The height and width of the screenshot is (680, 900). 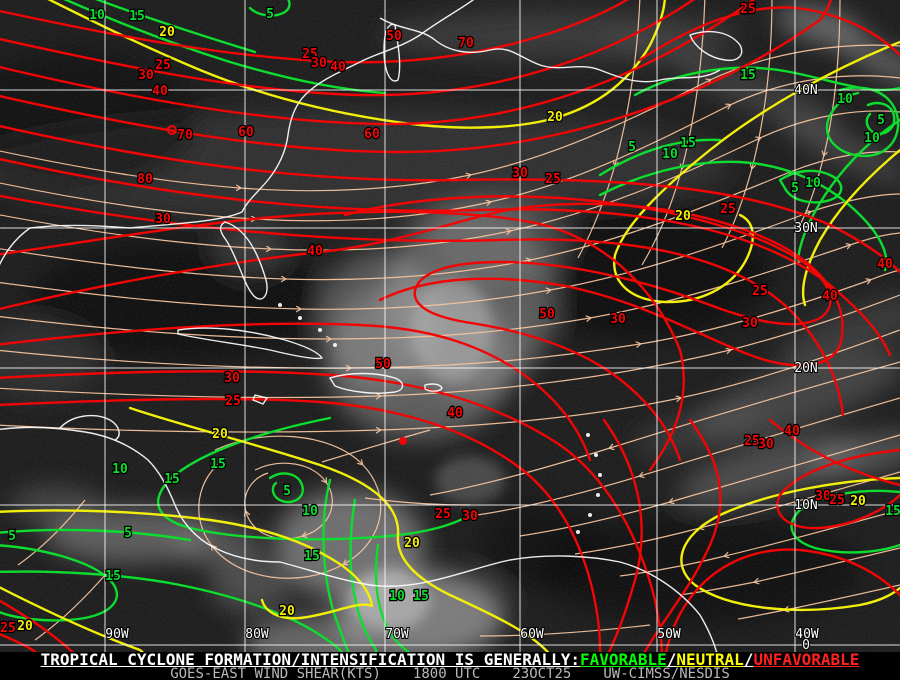 I want to click on valid-date: 23OCT25, so click(x=542, y=673).